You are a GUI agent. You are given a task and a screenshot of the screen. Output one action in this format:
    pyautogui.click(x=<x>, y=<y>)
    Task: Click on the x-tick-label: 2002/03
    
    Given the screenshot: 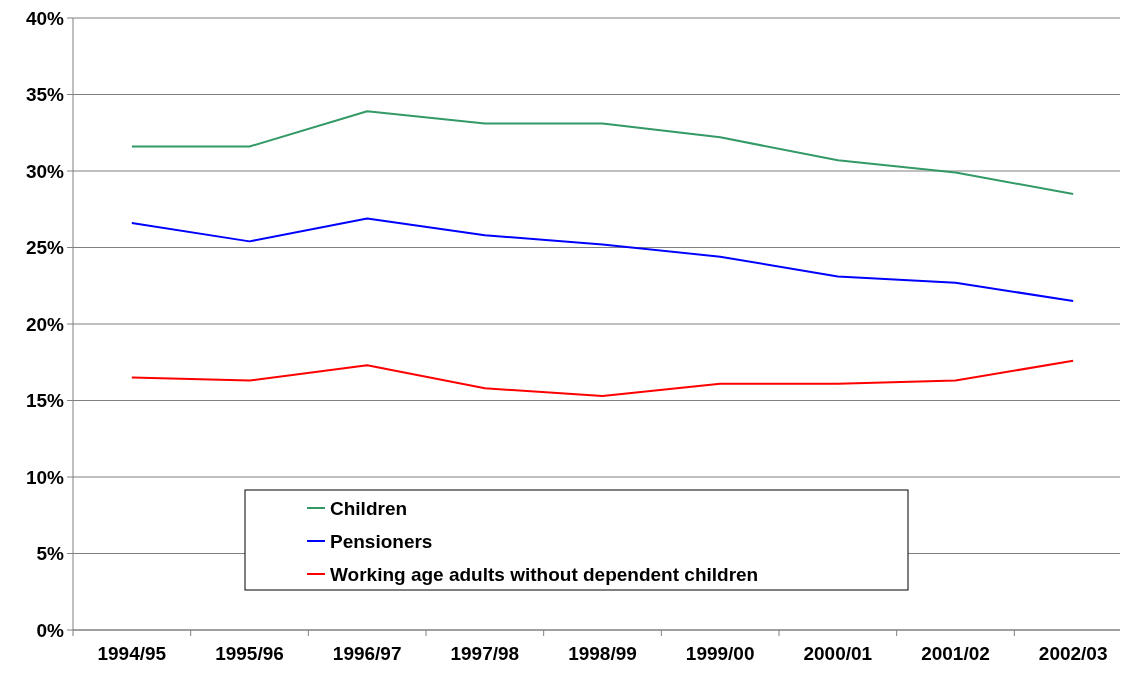 What is the action you would take?
    pyautogui.click(x=1073, y=653)
    